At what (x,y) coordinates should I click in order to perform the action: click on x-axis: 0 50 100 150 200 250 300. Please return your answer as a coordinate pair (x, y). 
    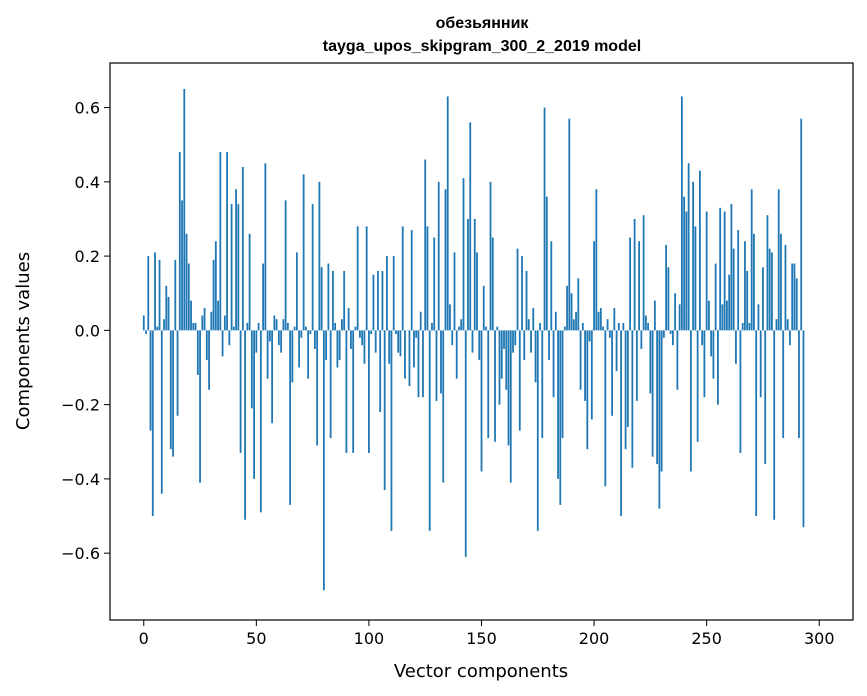
    Looking at the image, I should click on (487, 634).